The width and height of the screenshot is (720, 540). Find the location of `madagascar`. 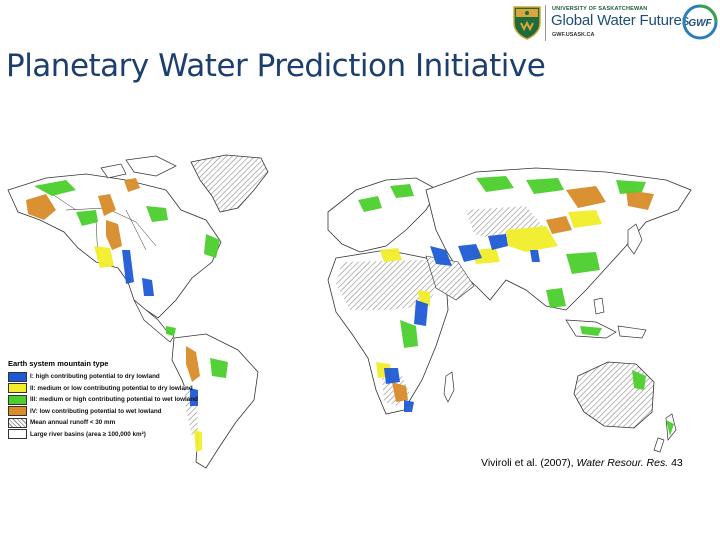

madagascar is located at coordinates (449, 387).